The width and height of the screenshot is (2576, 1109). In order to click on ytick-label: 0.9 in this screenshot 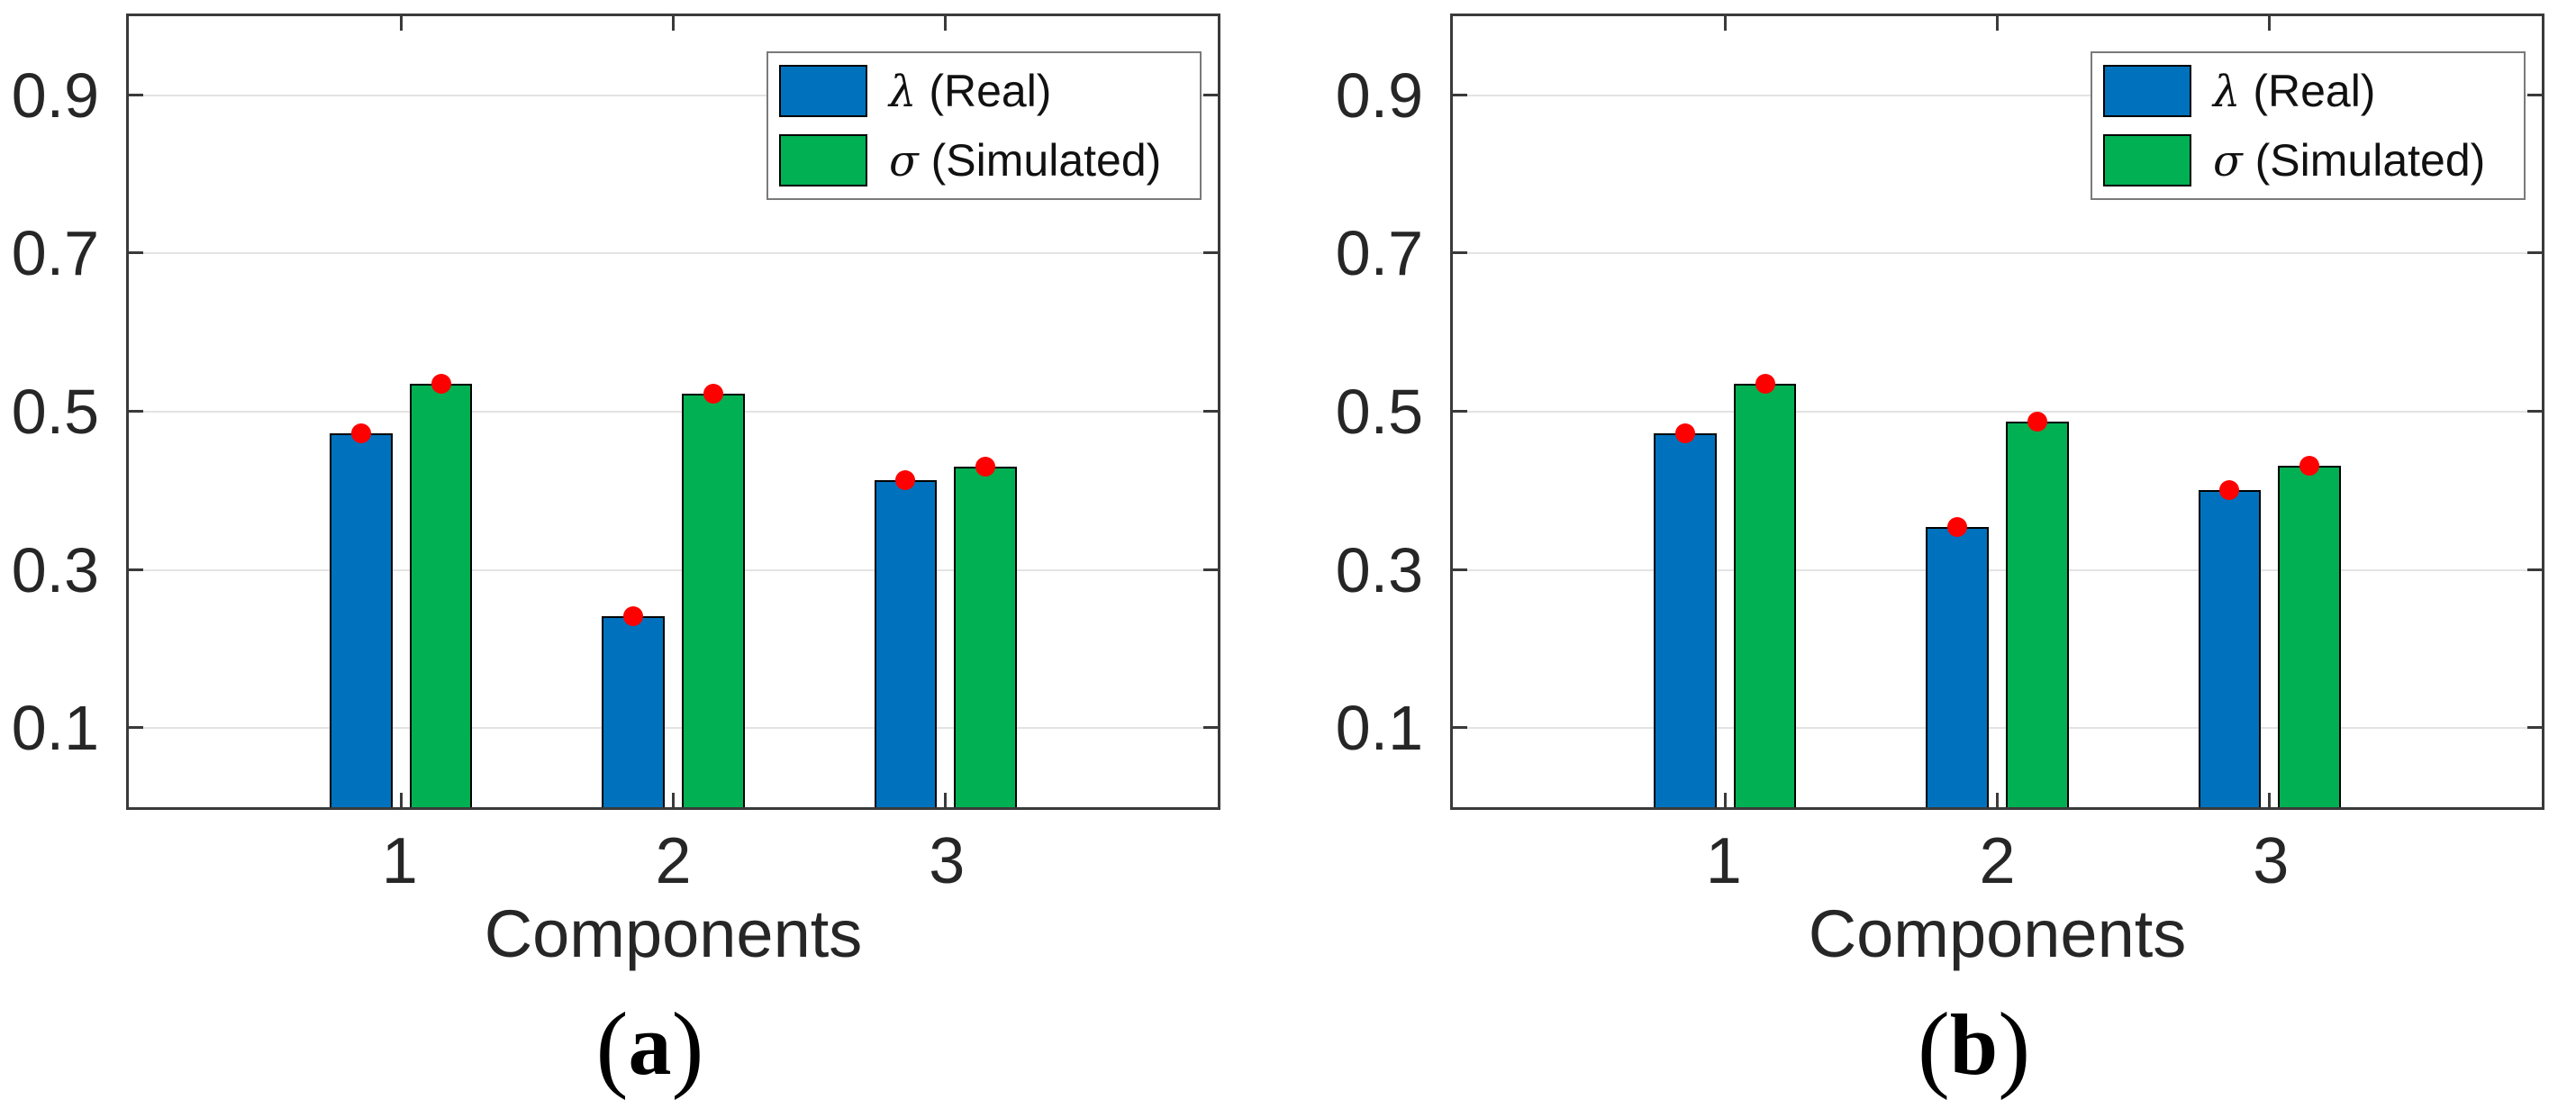, I will do `click(1379, 95)`.